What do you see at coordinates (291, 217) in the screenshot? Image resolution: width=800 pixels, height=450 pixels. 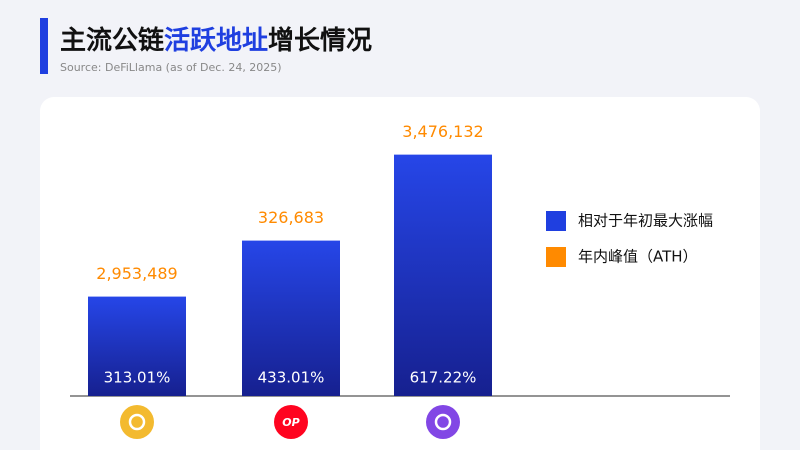 I see `ath-label: 326,683` at bounding box center [291, 217].